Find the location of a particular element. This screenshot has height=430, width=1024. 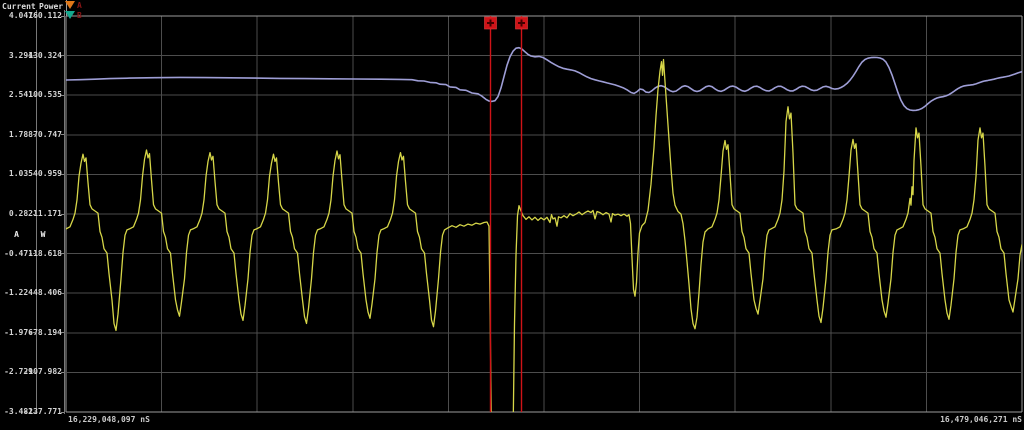

time-cursors is located at coordinates (506, 214).